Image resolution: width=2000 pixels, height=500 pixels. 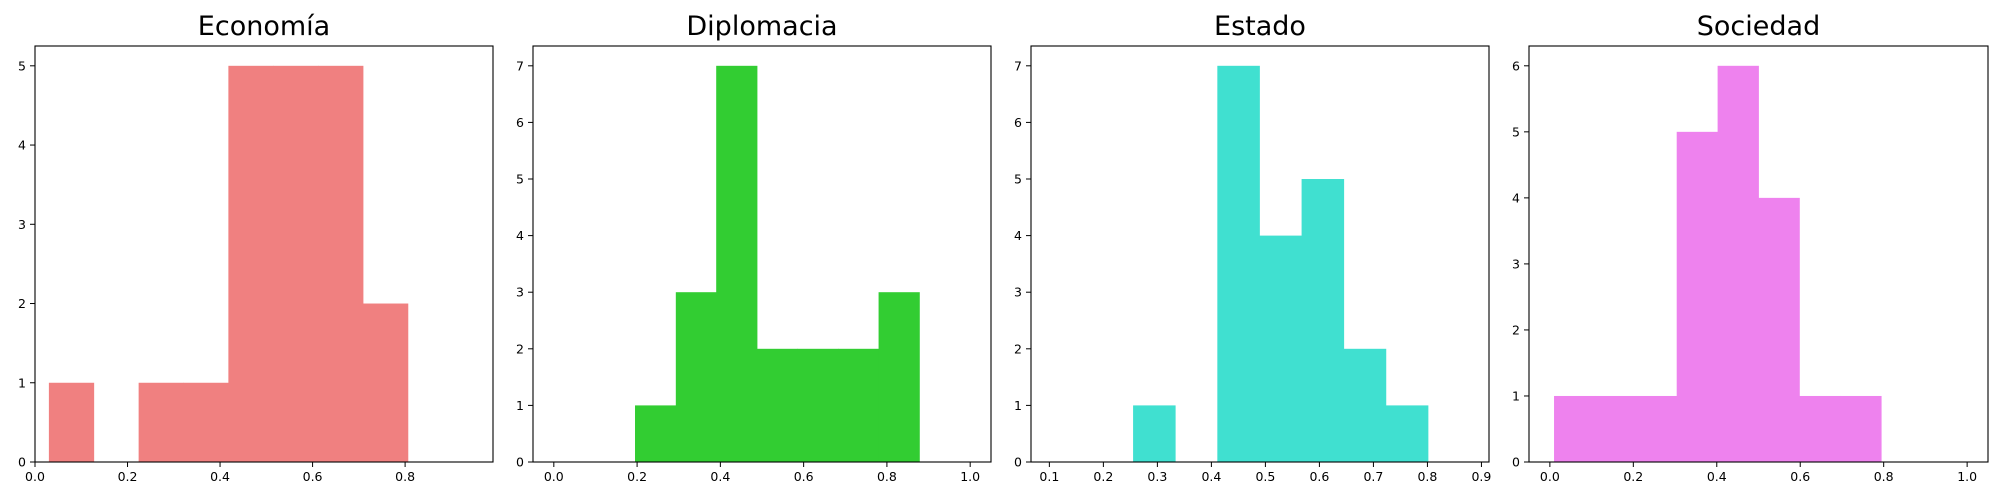 I want to click on x-tick-label: 0.9, so click(x=1481, y=476).